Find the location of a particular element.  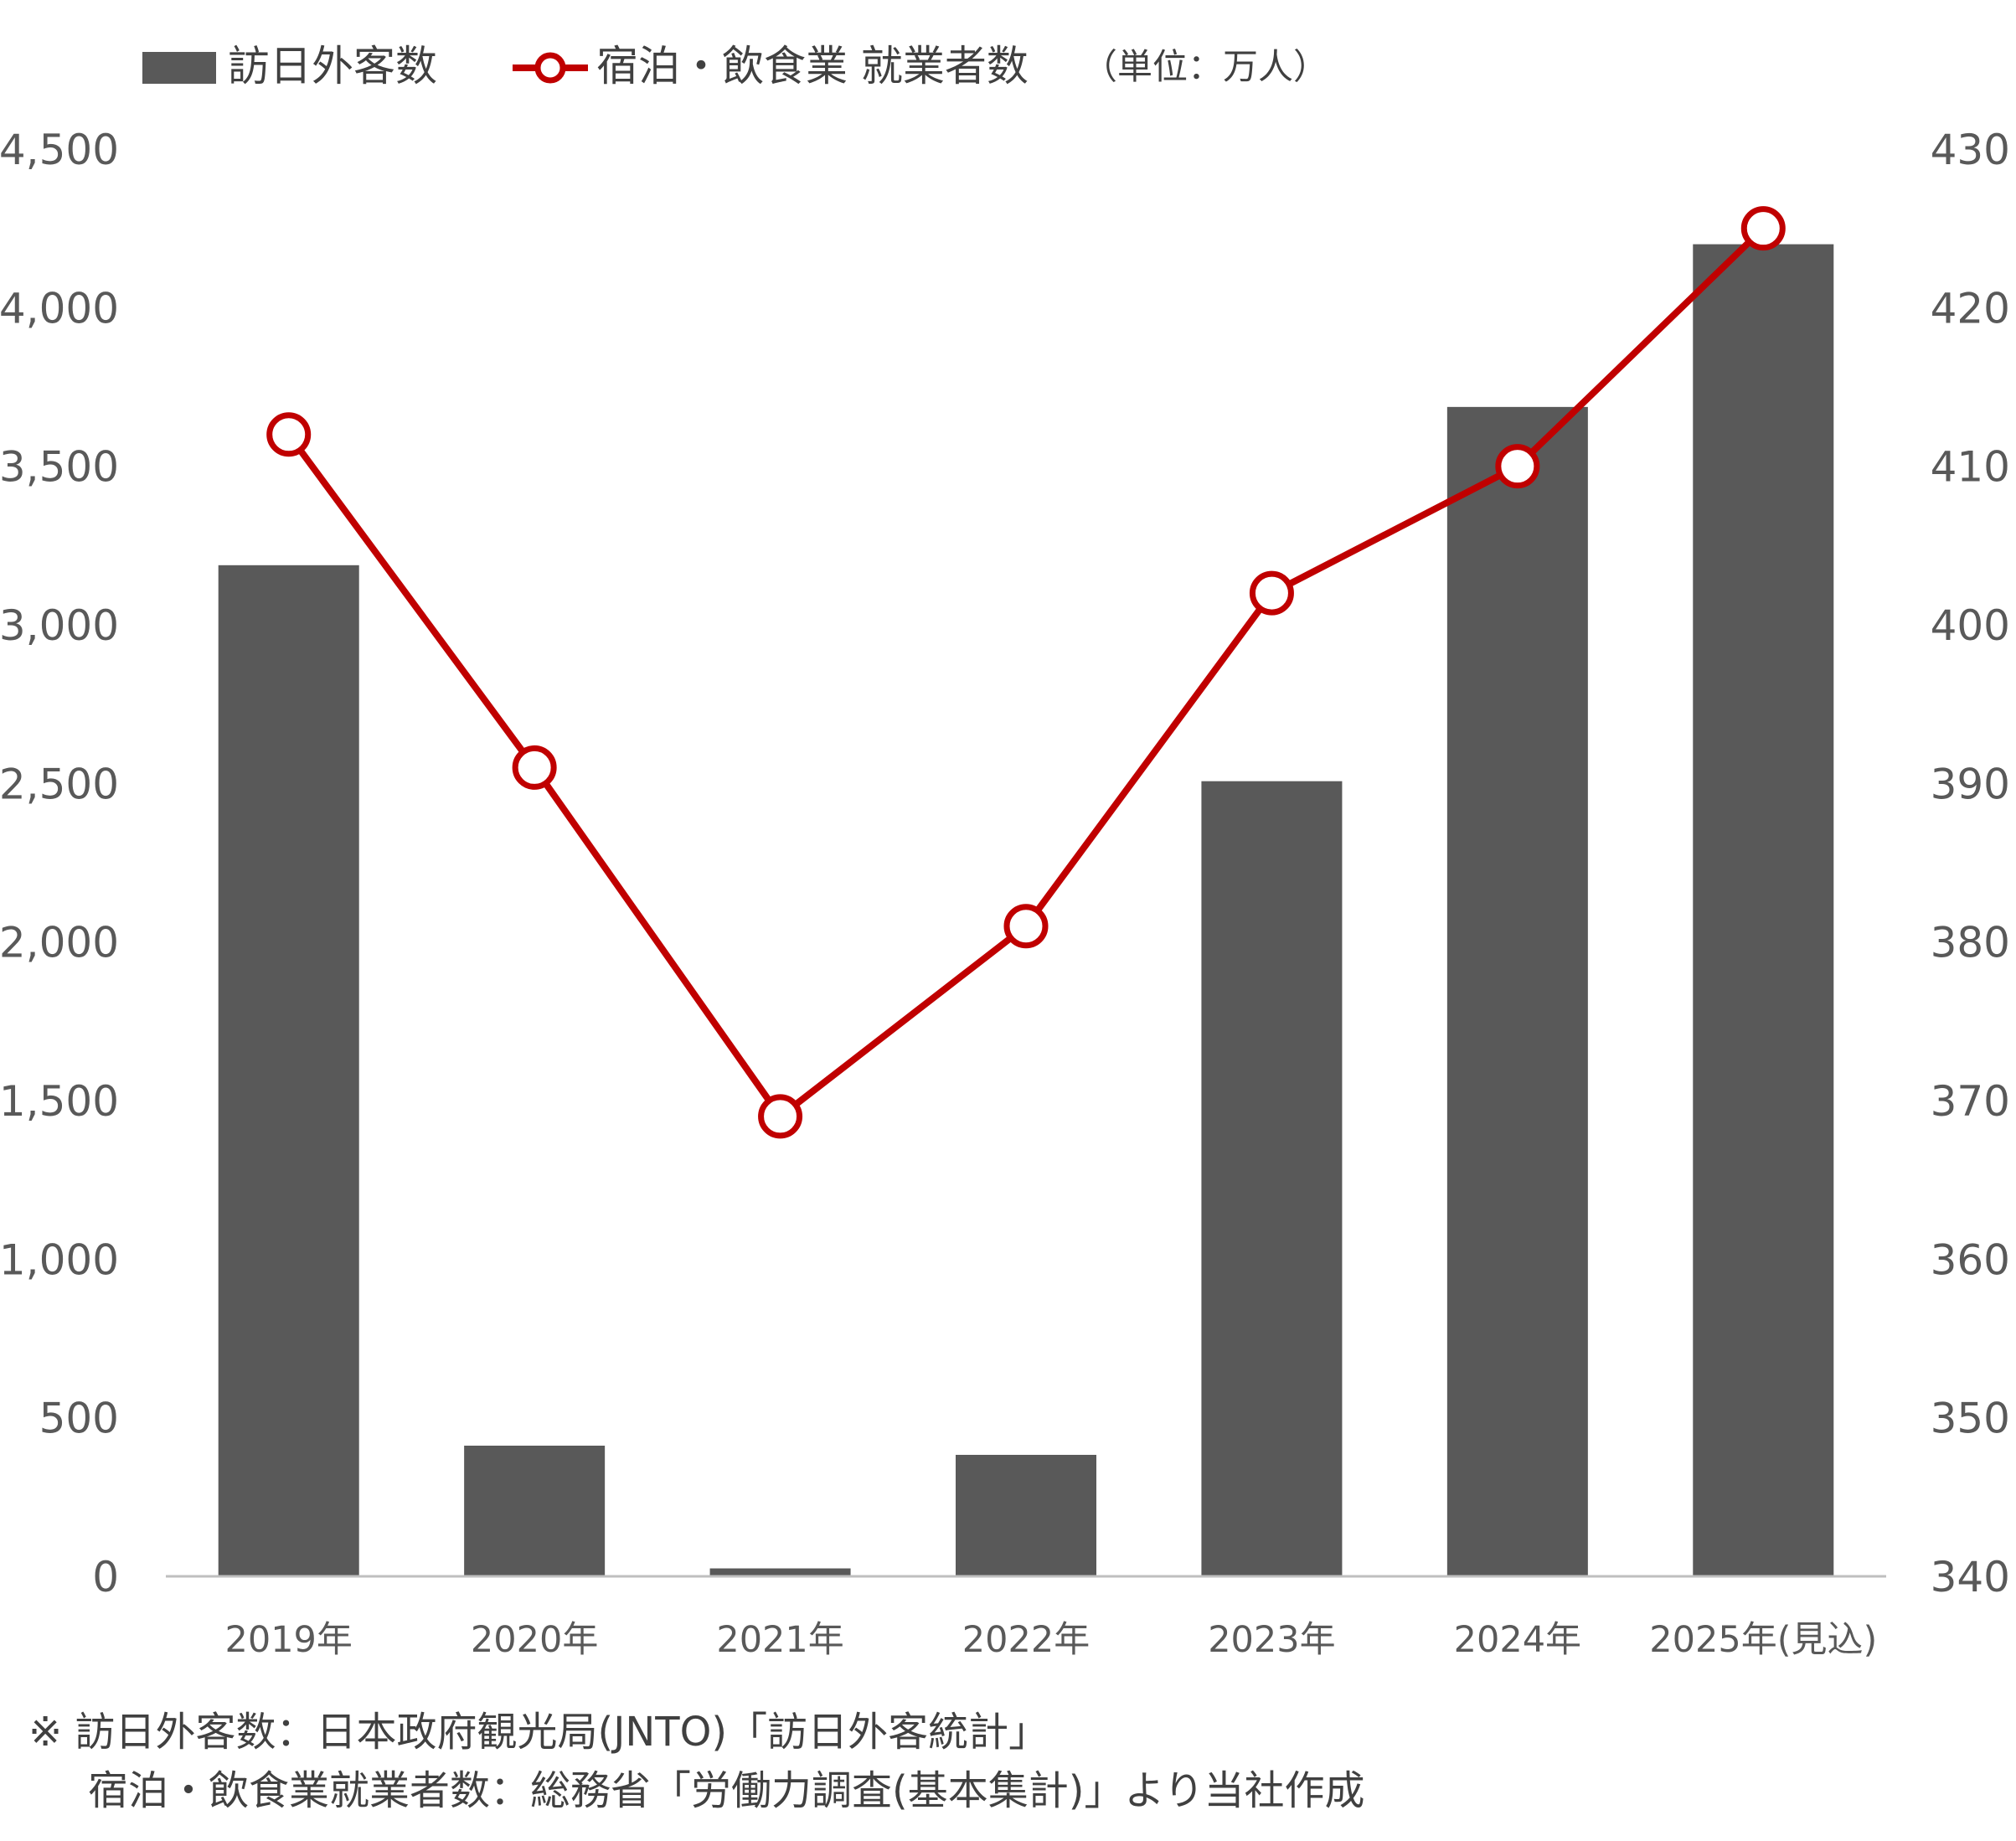

category-tick-label: 2025年(見込) is located at coordinates (1763, 1640).